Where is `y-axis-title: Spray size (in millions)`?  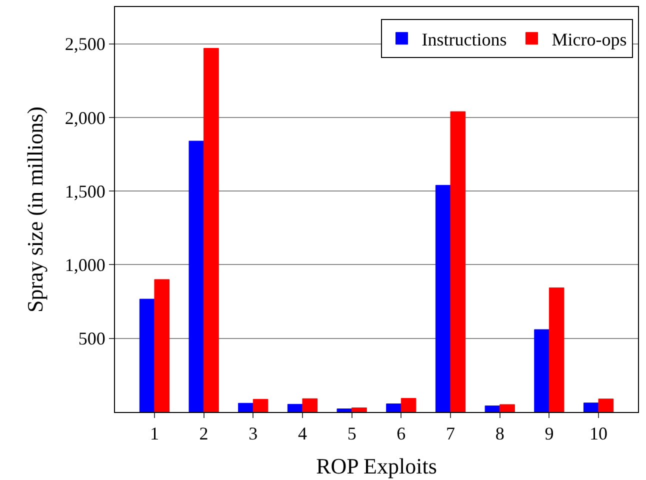
y-axis-title: Spray size (in millions) is located at coordinates (35, 209).